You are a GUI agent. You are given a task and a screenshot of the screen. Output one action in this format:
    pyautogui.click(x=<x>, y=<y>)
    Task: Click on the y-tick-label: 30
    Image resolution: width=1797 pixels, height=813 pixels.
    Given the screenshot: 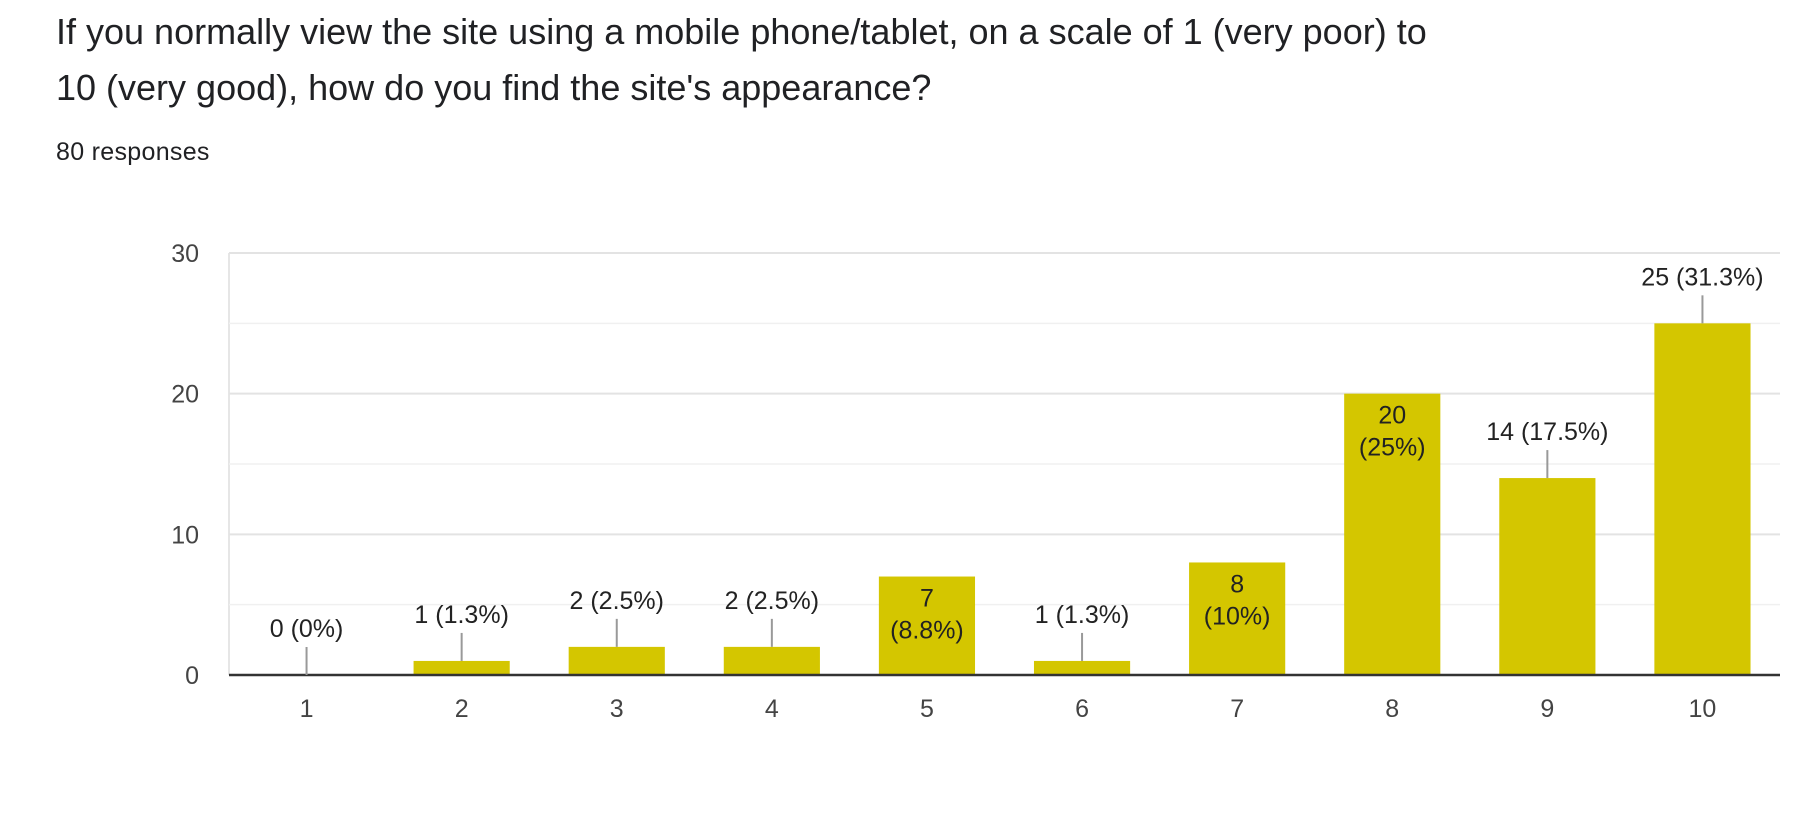 What is the action you would take?
    pyautogui.click(x=185, y=254)
    